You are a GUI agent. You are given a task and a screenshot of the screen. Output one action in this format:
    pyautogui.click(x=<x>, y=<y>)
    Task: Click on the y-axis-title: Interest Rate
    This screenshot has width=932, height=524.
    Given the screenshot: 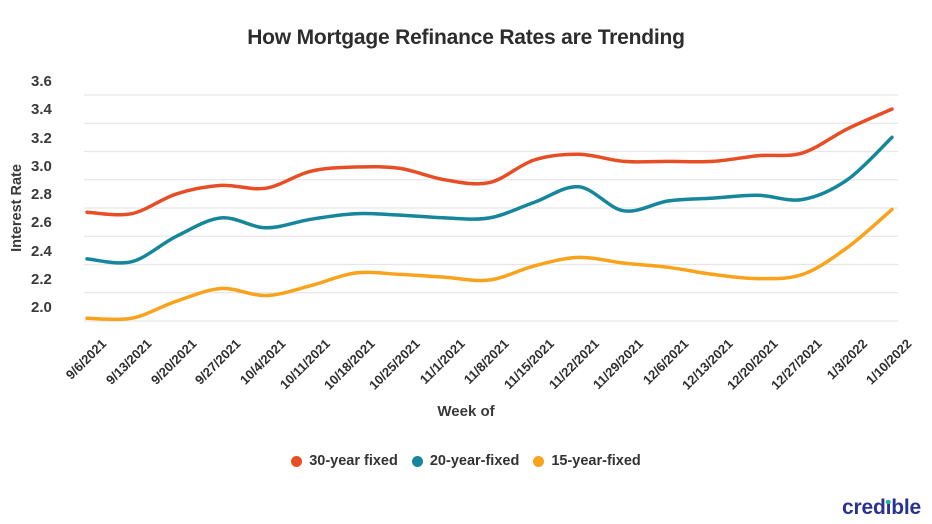 What is the action you would take?
    pyautogui.click(x=17, y=208)
    